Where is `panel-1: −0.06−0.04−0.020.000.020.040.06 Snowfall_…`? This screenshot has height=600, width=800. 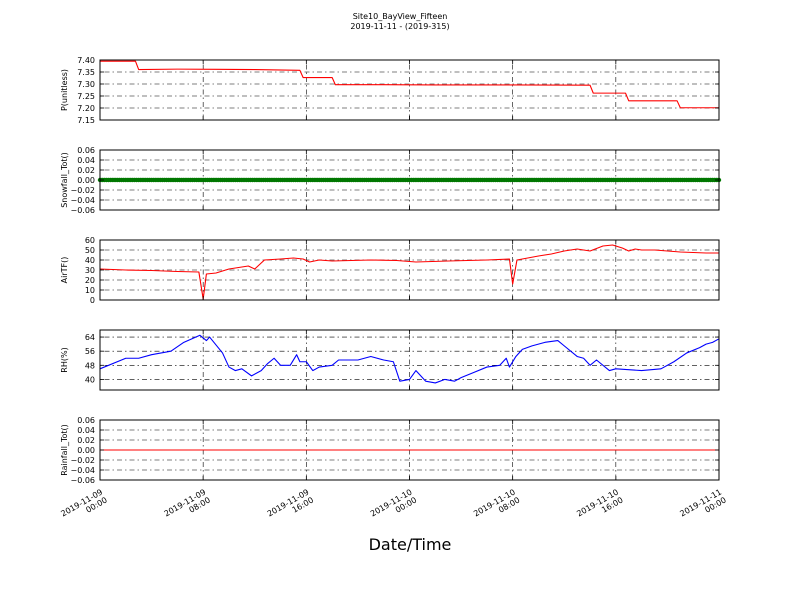 panel-1: −0.06−0.04−0.020.000.020.040.06 Snowfall_… is located at coordinates (391, 180).